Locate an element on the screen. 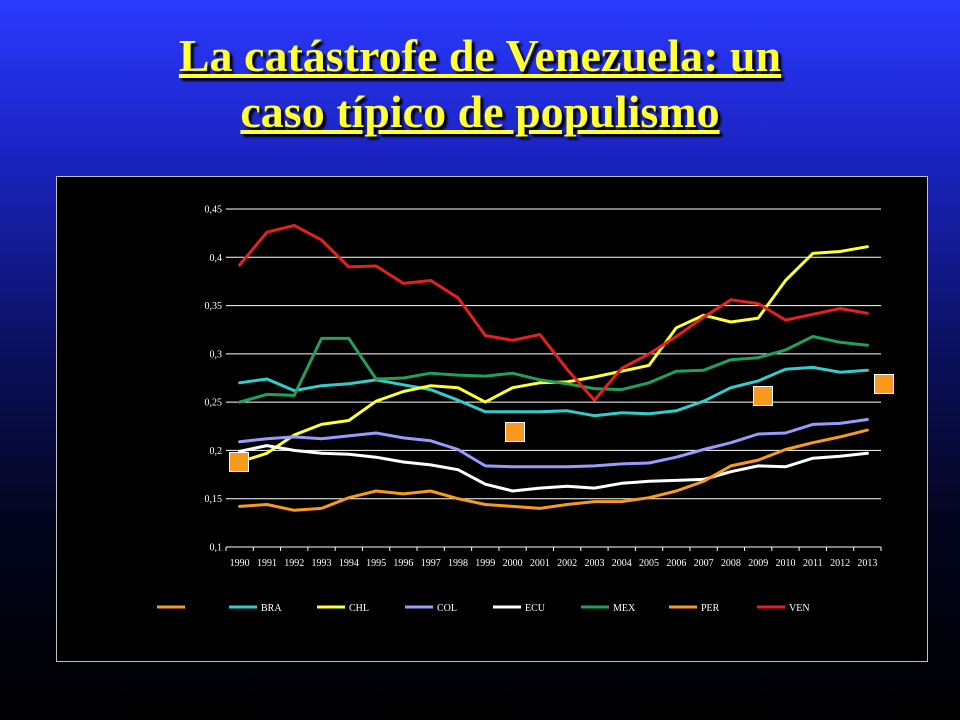  y-tick-label: 0,3 is located at coordinates (216, 354).